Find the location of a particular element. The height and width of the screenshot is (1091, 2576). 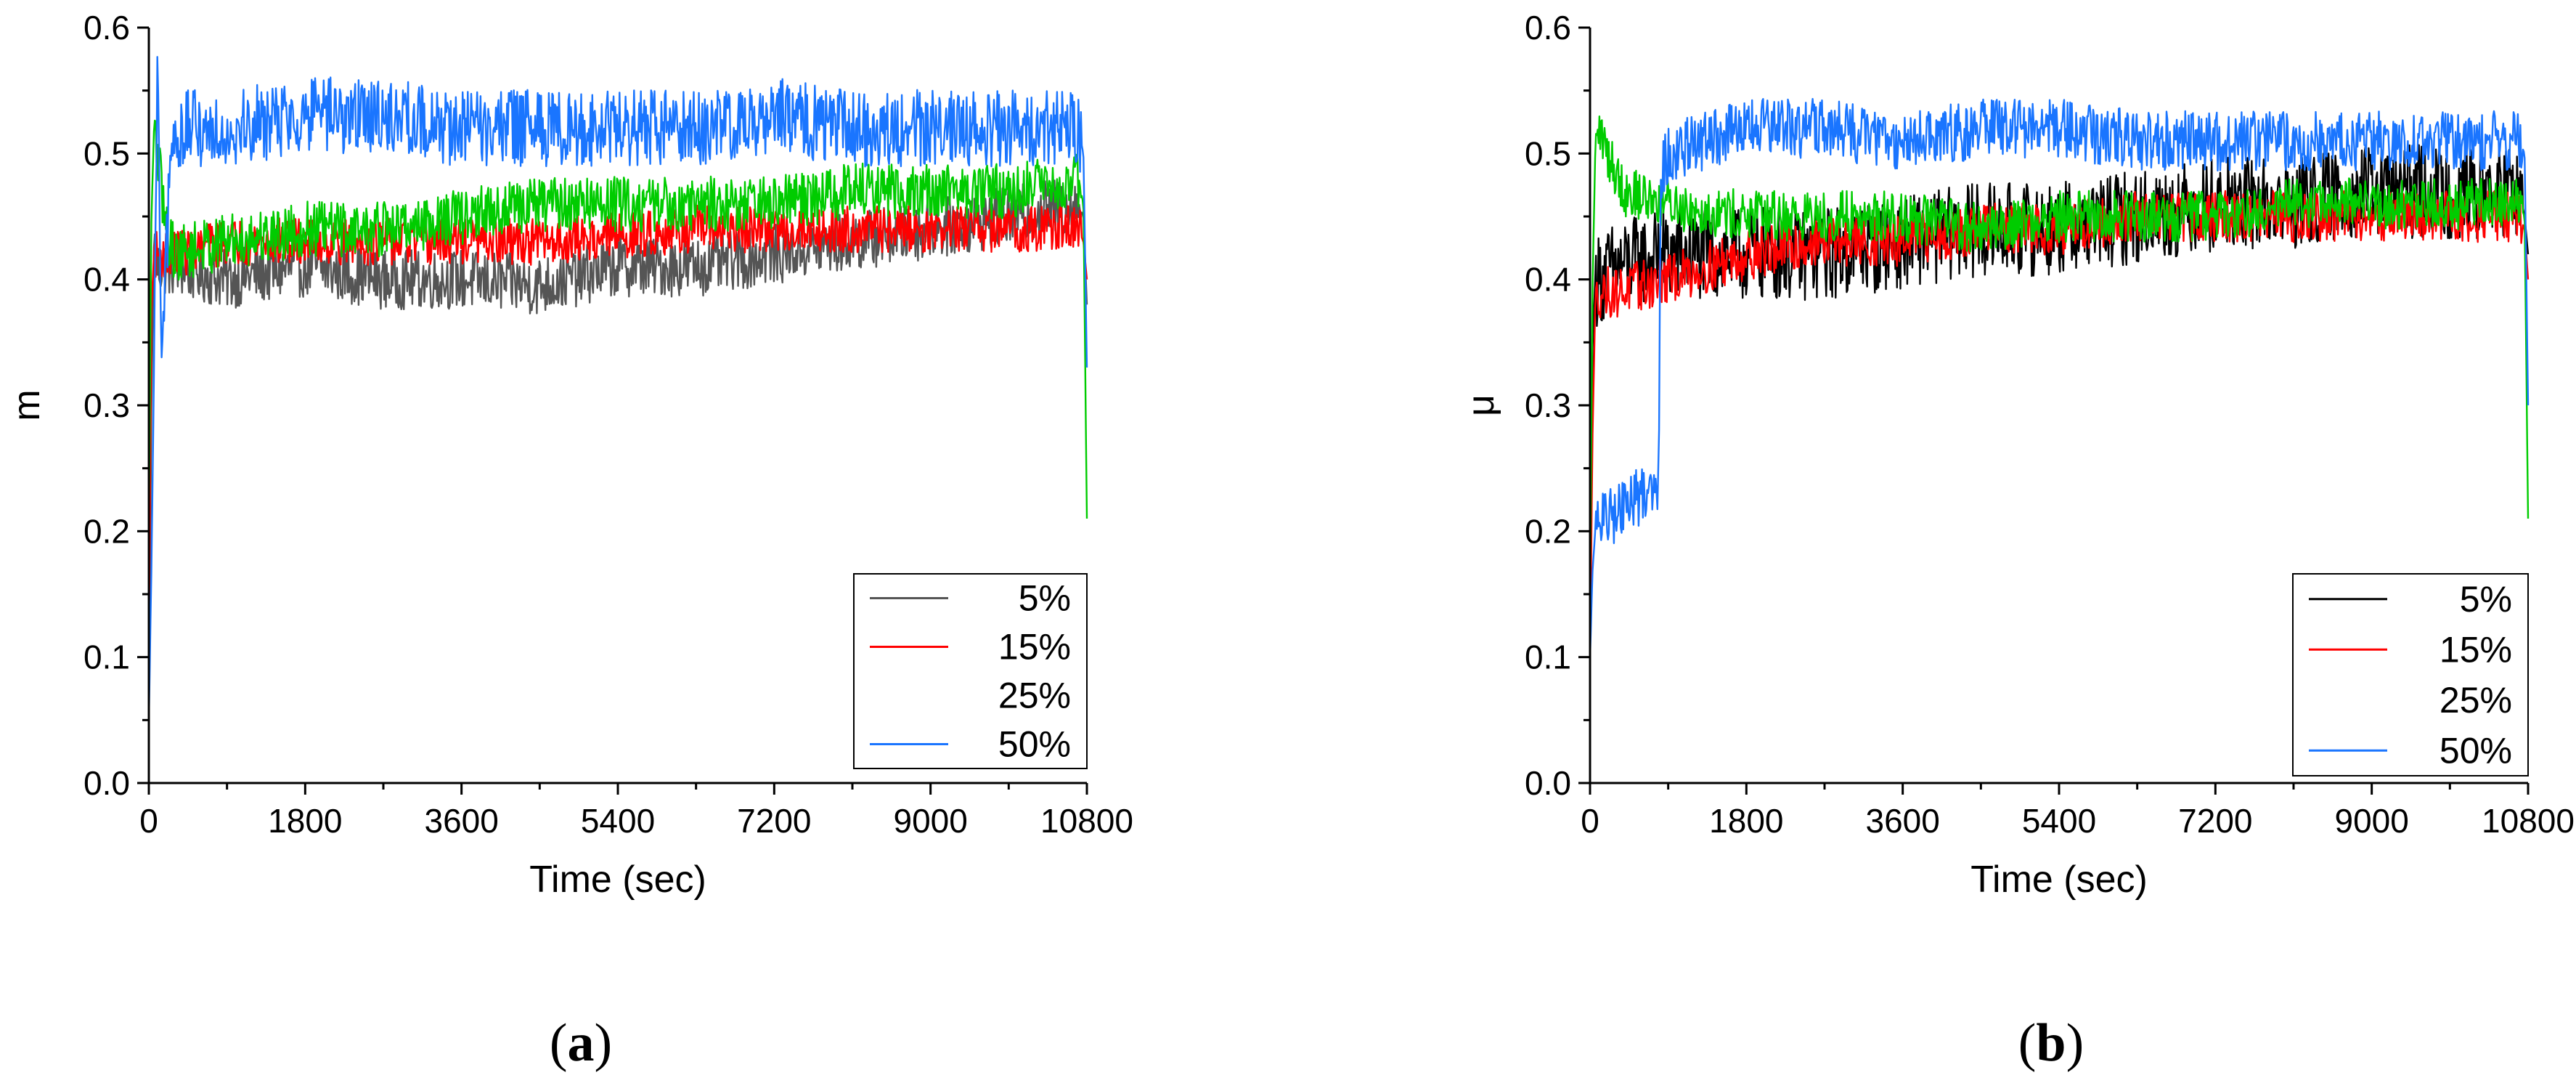

y-axis-title: m is located at coordinates (27, 405).